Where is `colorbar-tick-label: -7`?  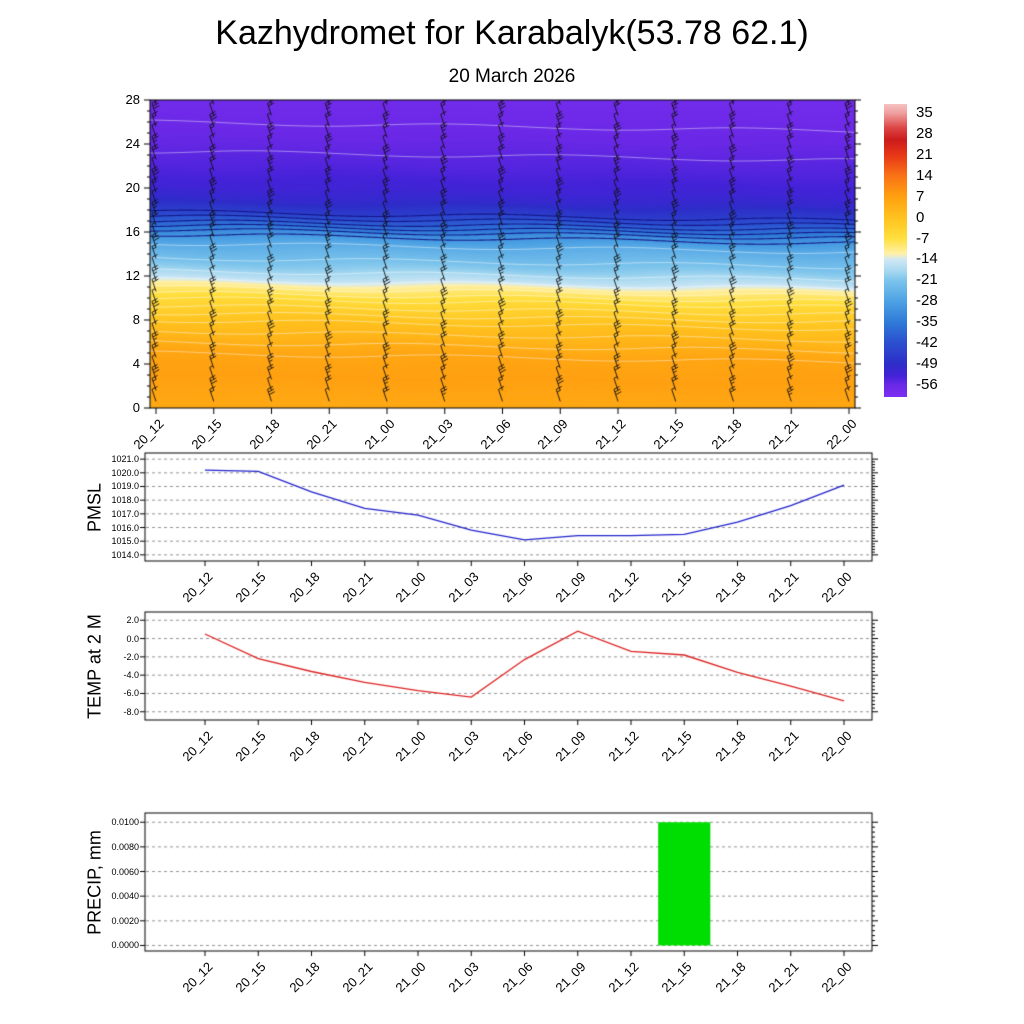
colorbar-tick-label: -7 is located at coordinates (923, 238).